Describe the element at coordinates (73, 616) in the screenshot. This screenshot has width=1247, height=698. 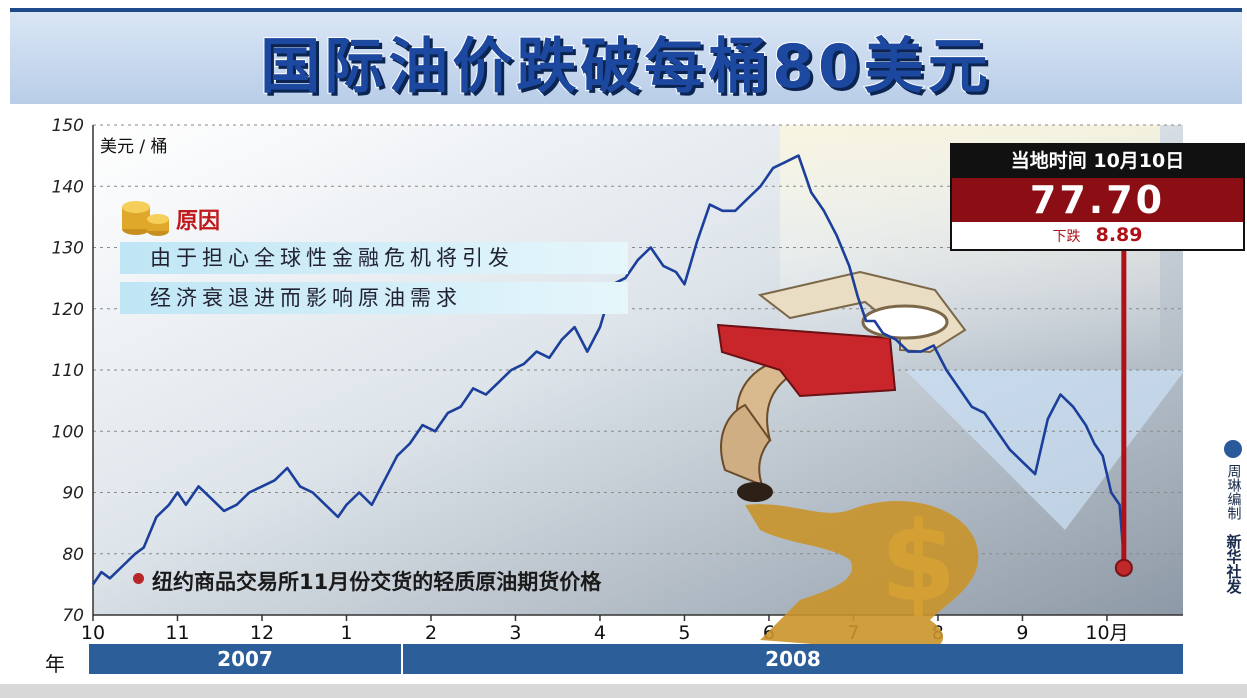
I see `y-tick-label: 70` at that location.